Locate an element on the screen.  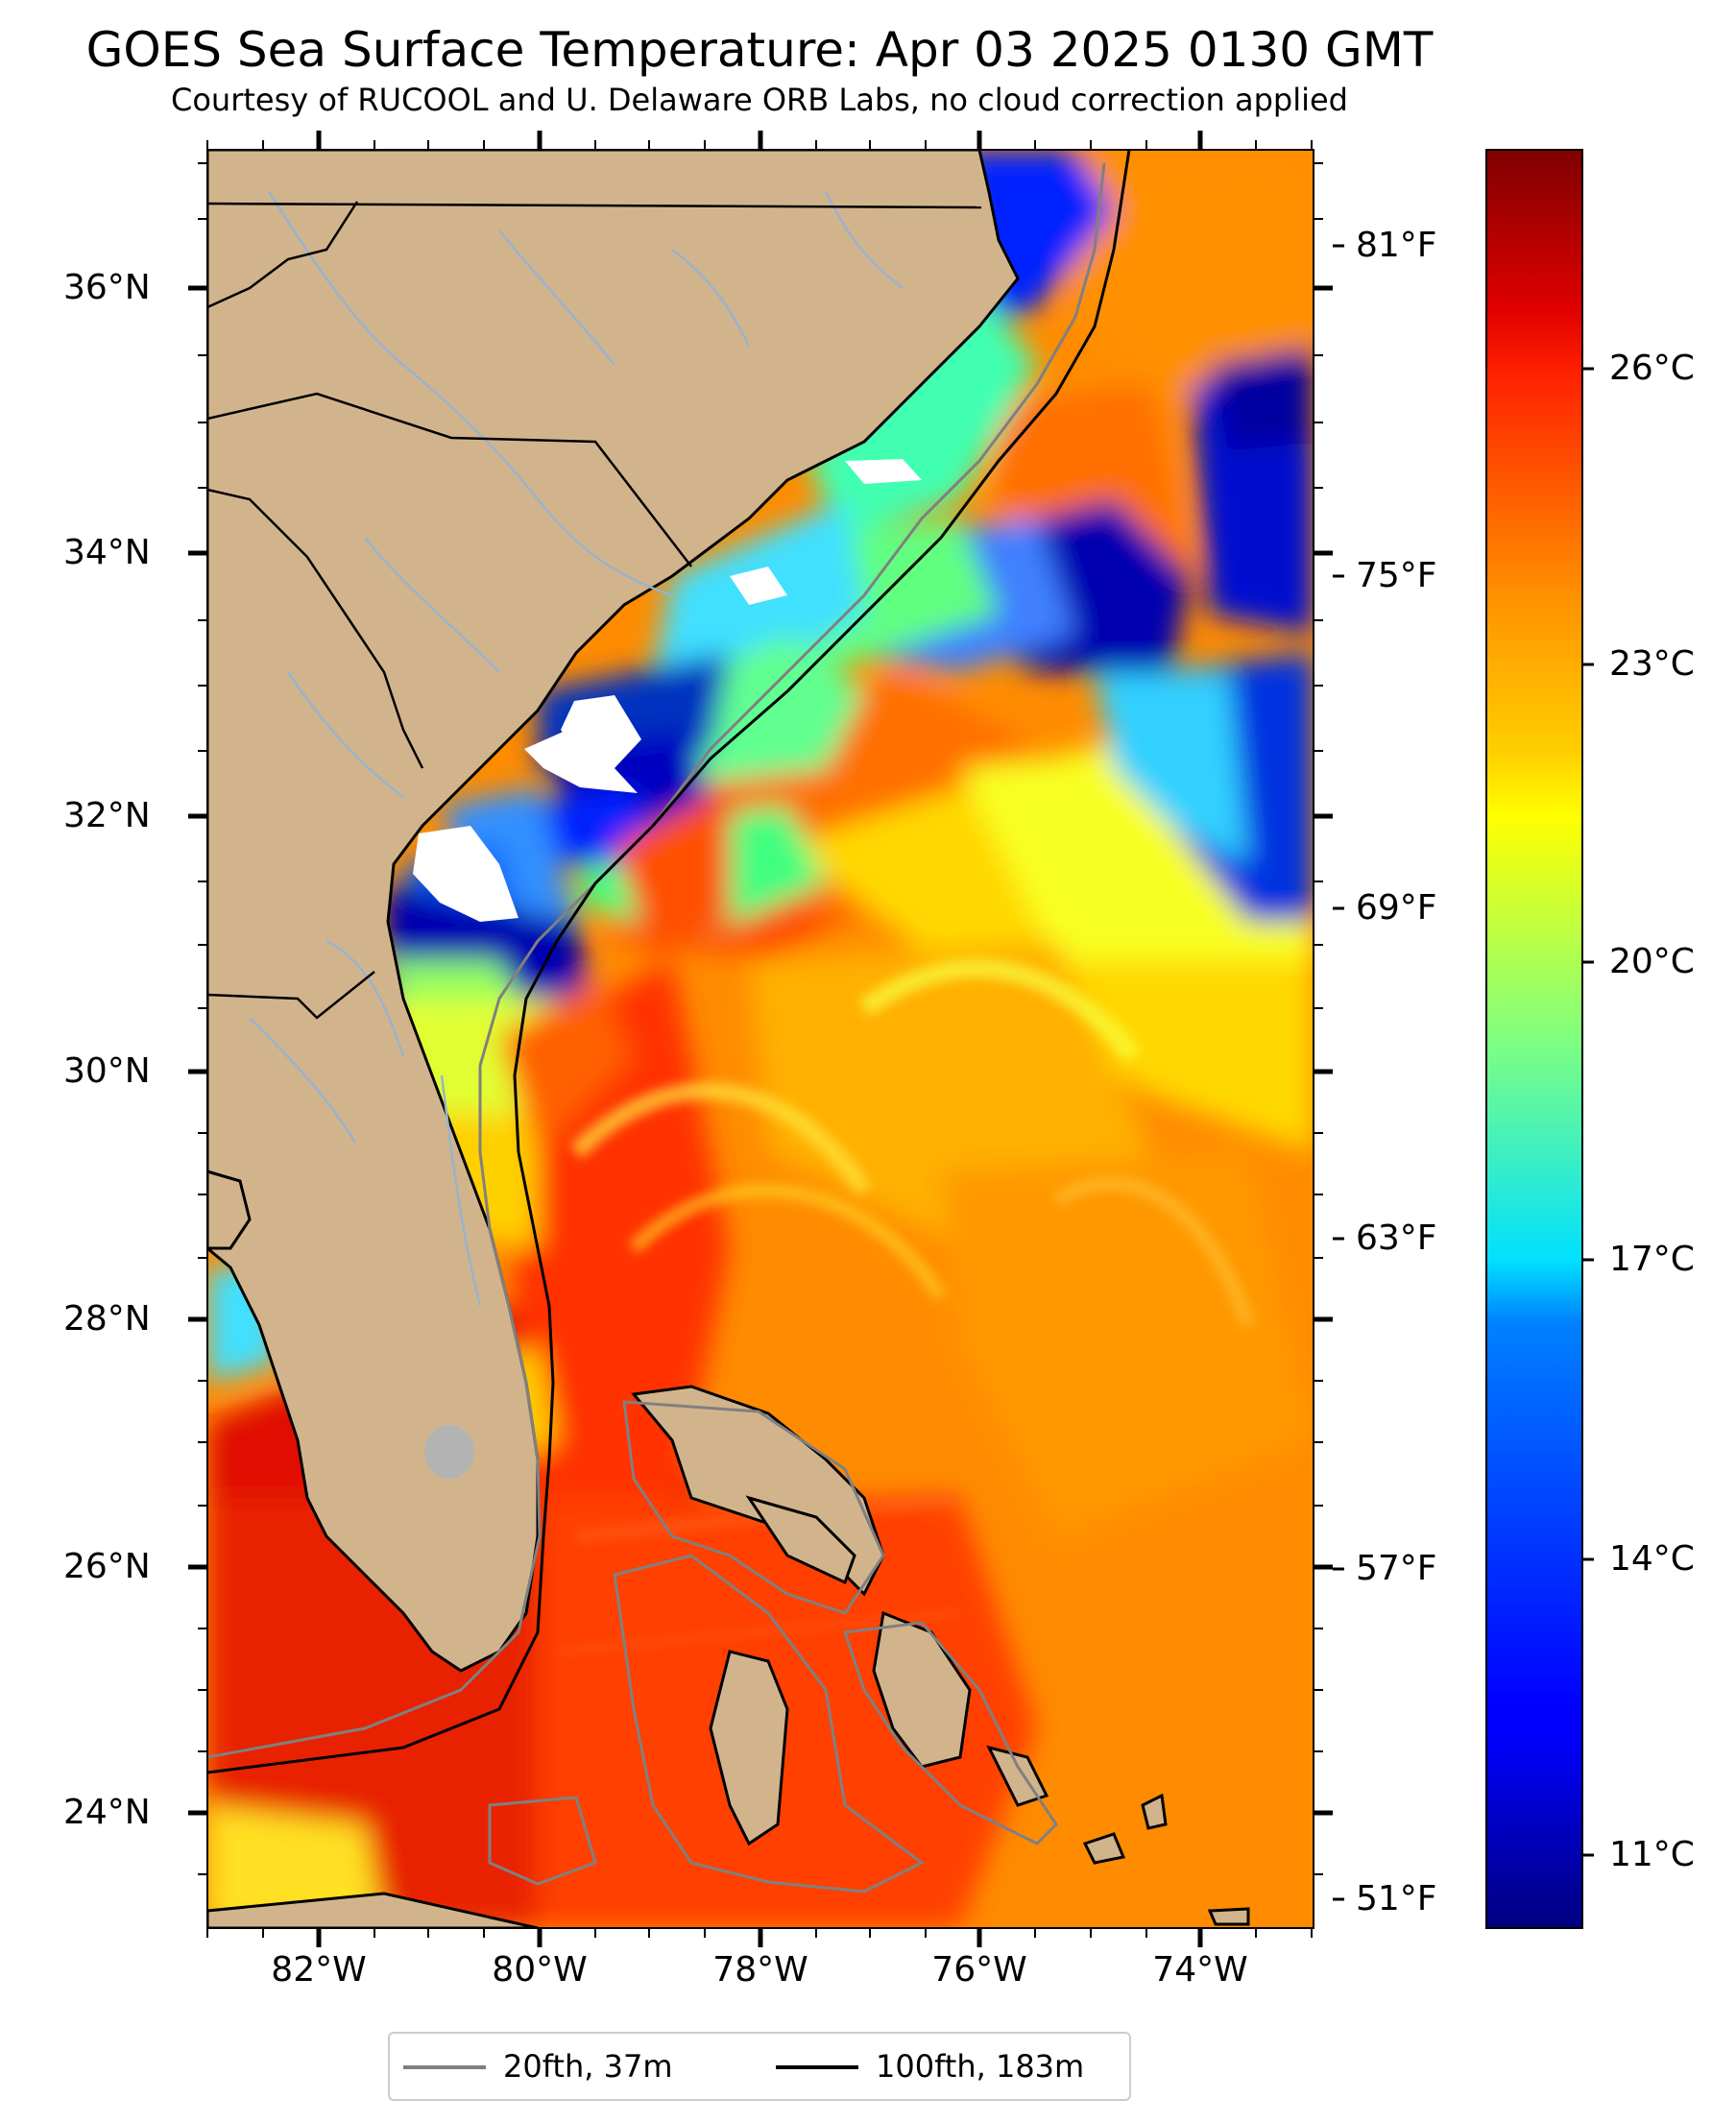
degf-label-57: 57°F is located at coordinates (1396, 1568).